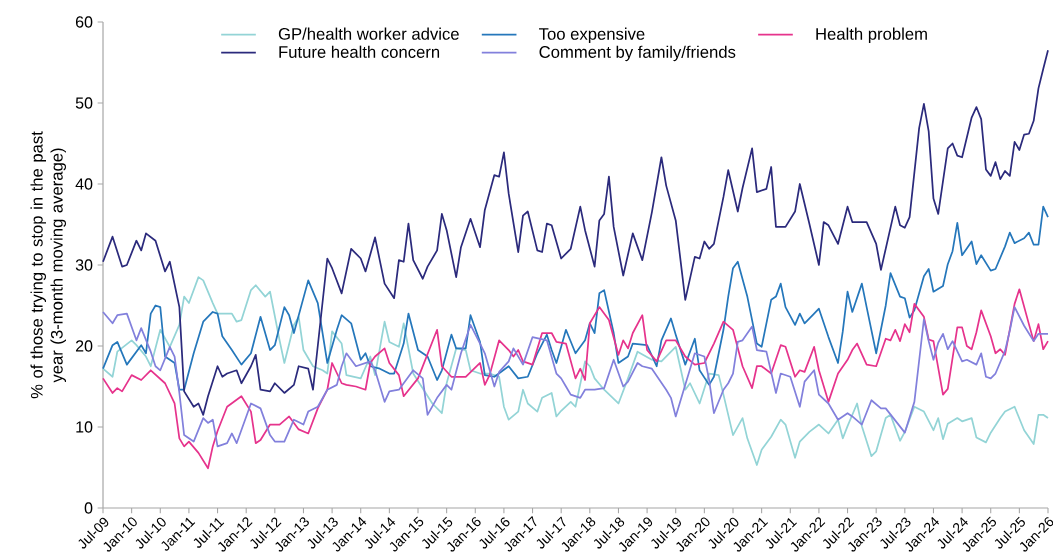  What do you see at coordinates (48, 265) in the screenshot?
I see `y-axis-title: % of those trying to stop in the past year (3-month moving average)` at bounding box center [48, 265].